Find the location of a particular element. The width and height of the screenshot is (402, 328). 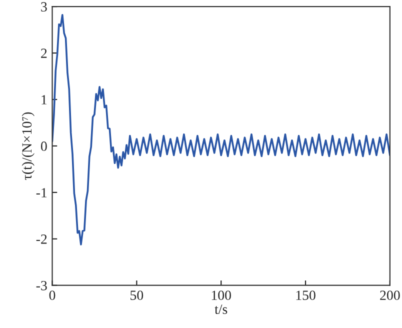

y-tick-label: -1 is located at coordinates (41, 193).